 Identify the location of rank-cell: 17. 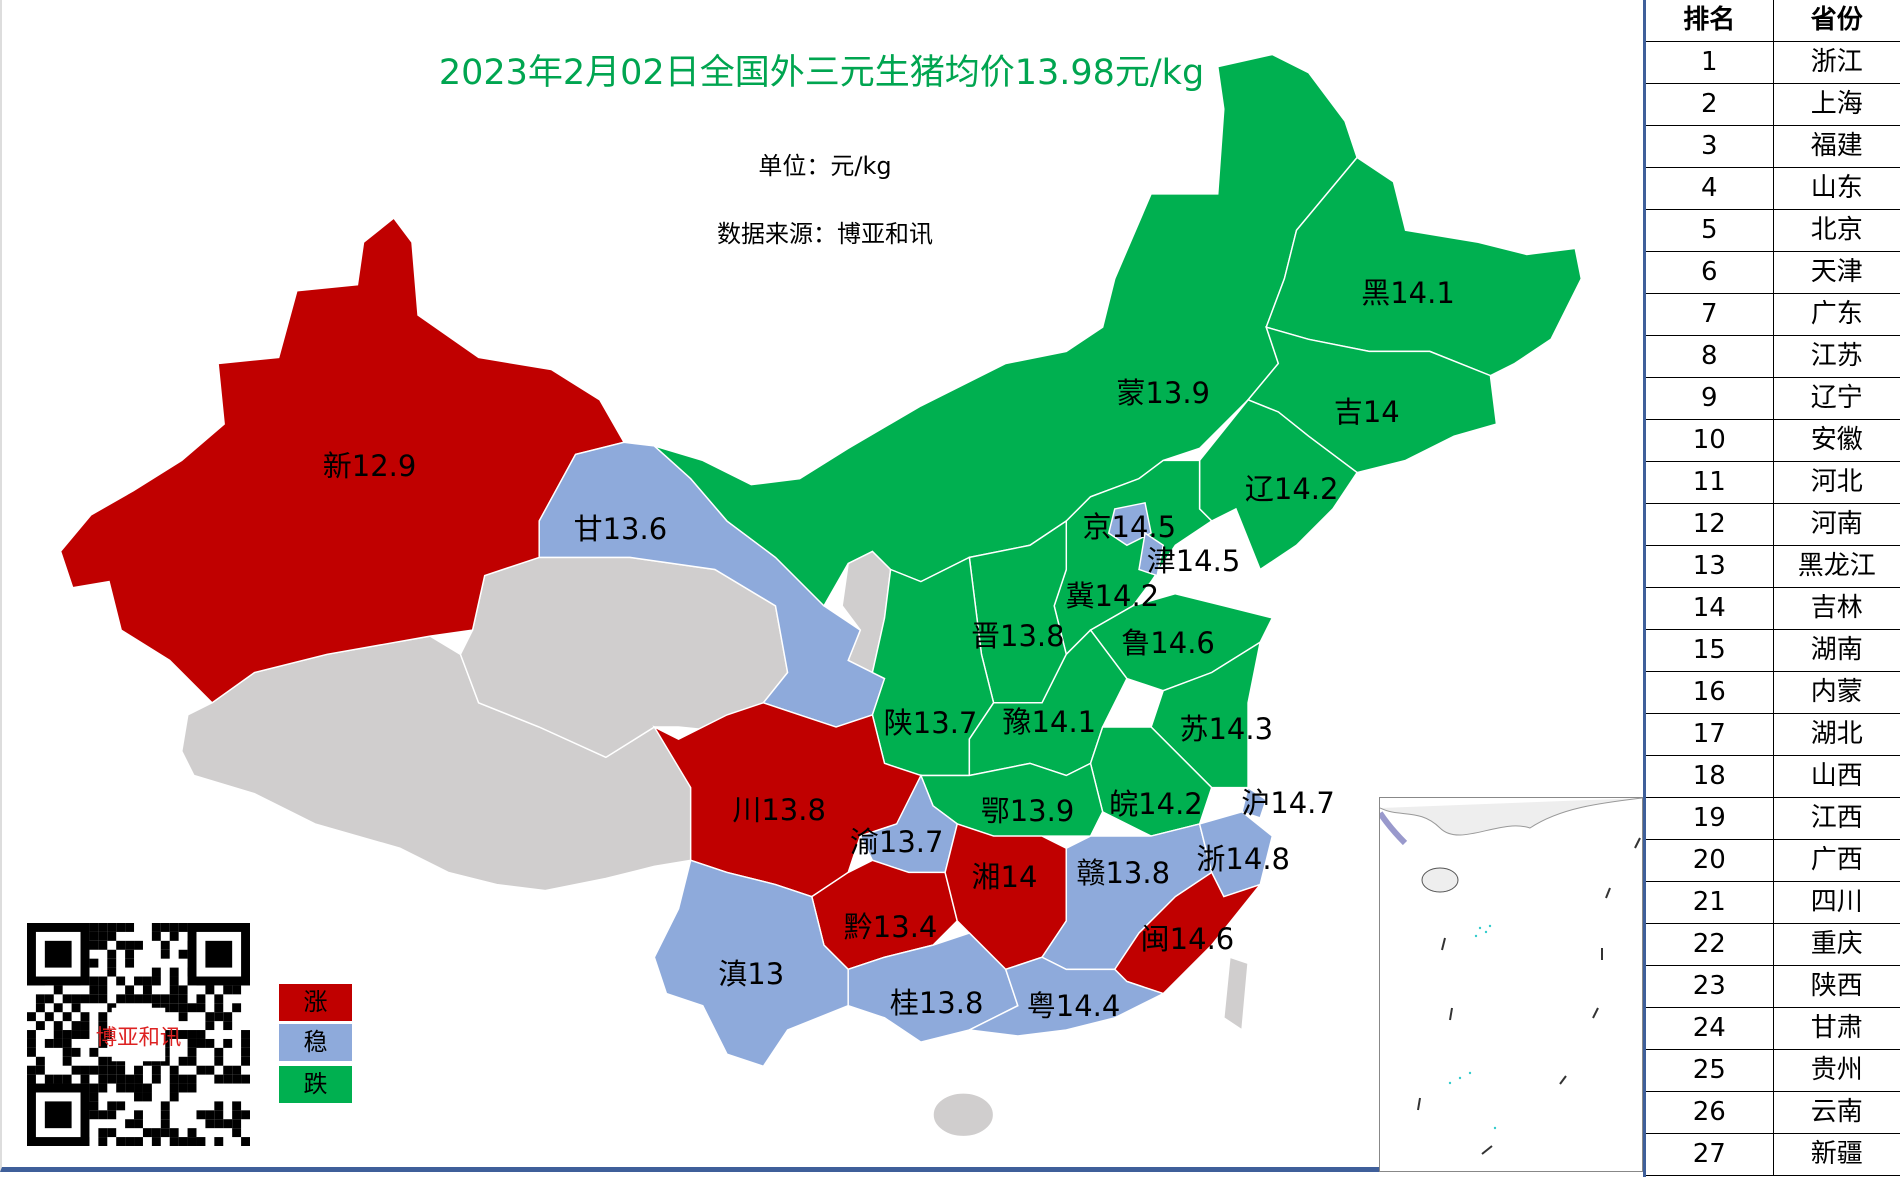
(1710, 734).